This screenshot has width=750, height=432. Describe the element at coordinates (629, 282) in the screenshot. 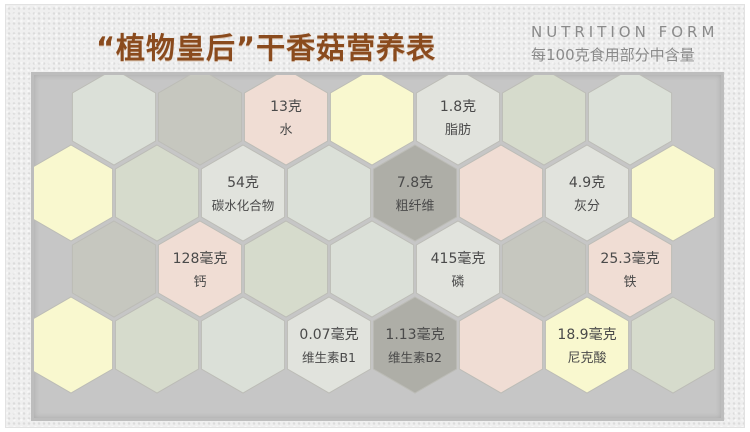

I see `nutrient-name: 铁` at that location.